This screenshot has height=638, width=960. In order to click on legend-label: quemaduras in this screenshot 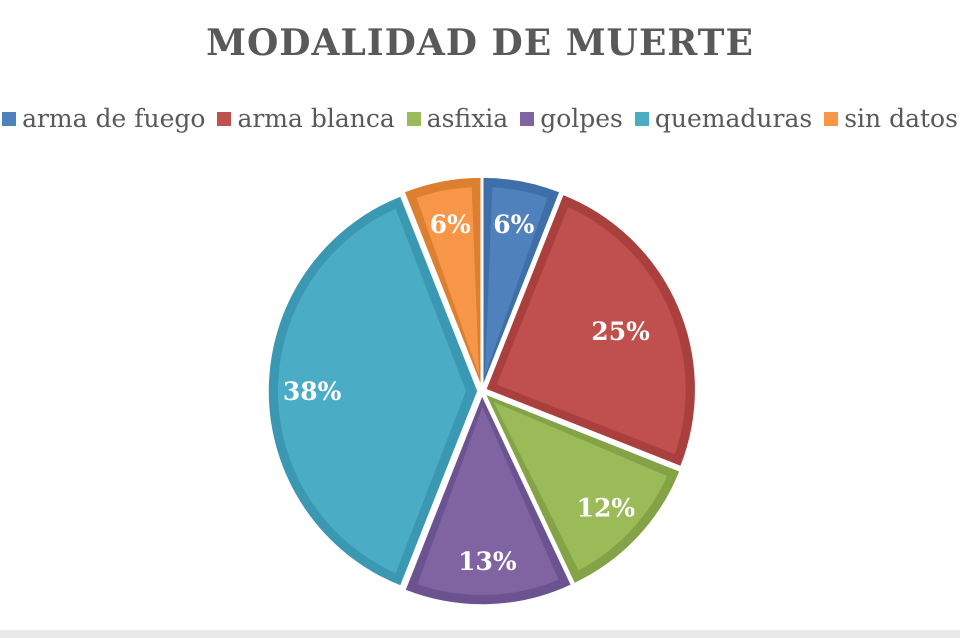, I will do `click(733, 118)`.